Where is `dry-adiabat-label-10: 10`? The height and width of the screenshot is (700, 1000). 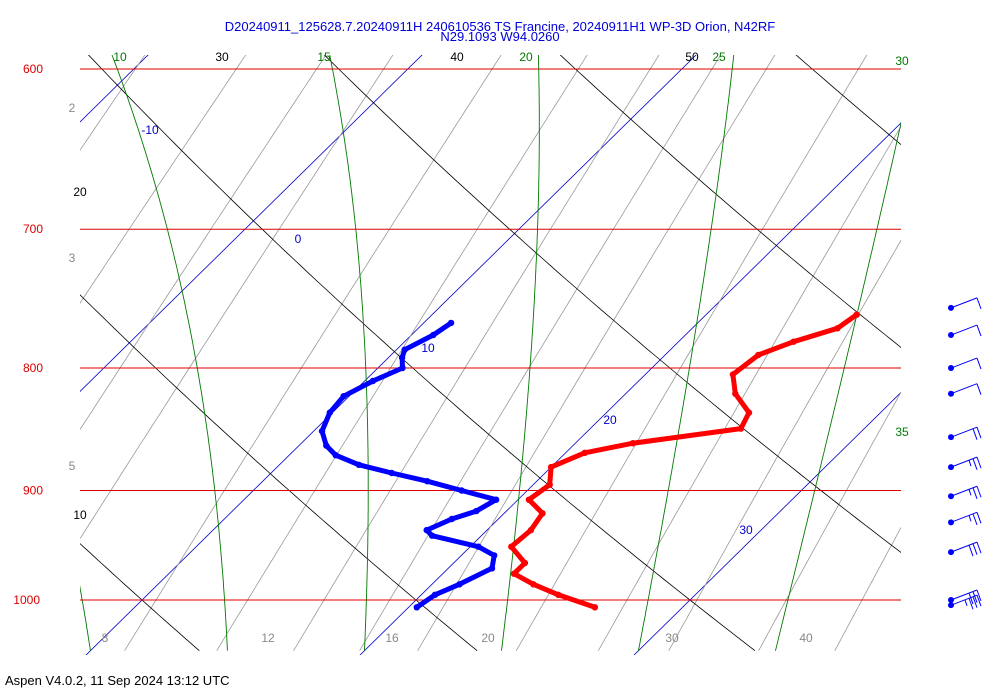 dry-adiabat-label-10: 10 is located at coordinates (80, 515).